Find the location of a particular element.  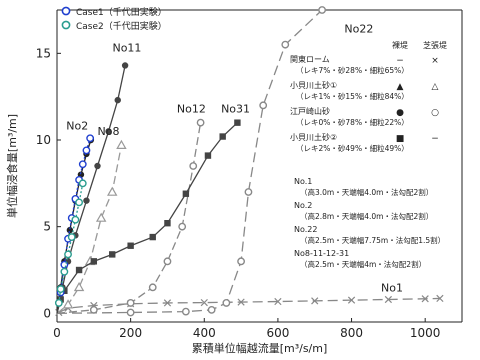

y-tick-label: 15 is located at coordinates (43, 53).